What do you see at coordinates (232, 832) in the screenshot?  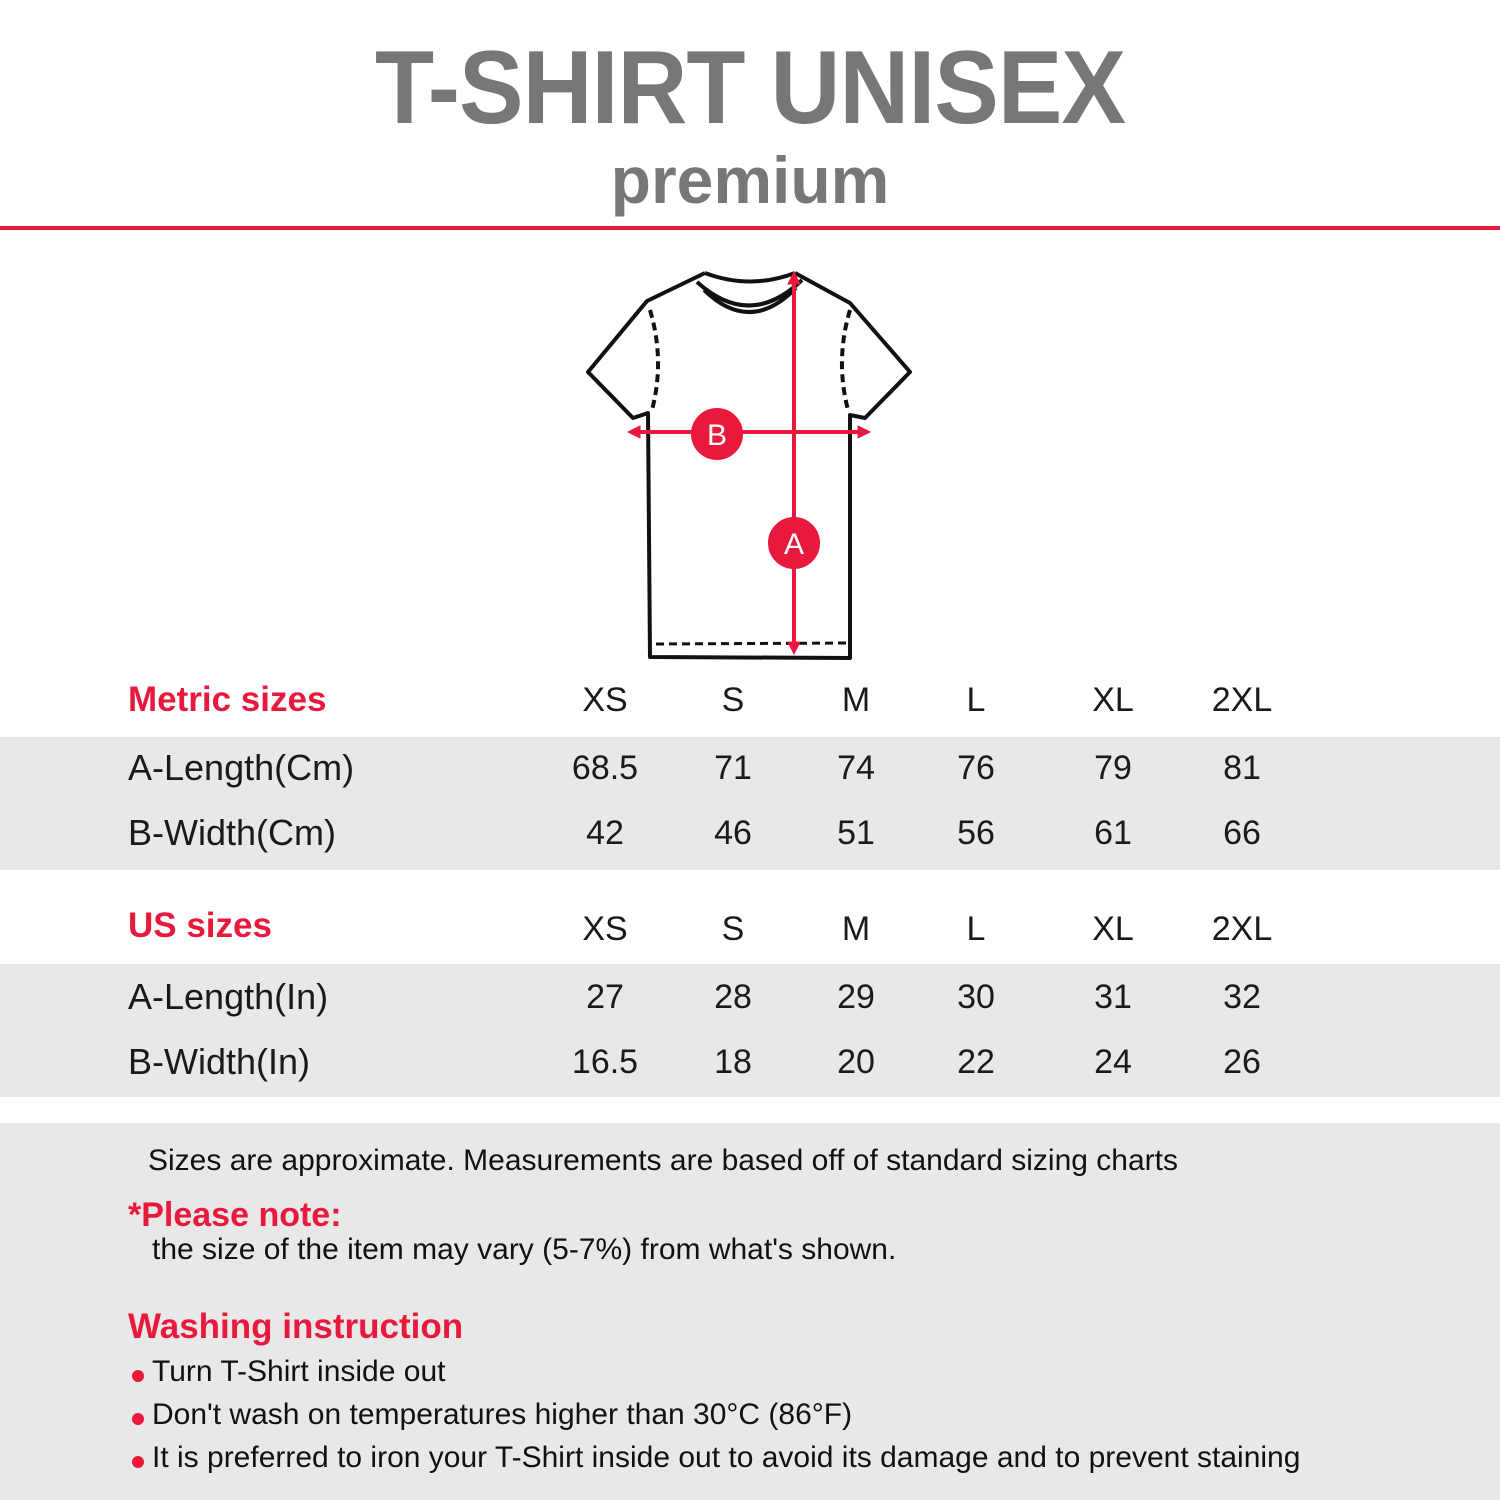 I see `row-label: B-Width(Cm)` at bounding box center [232, 832].